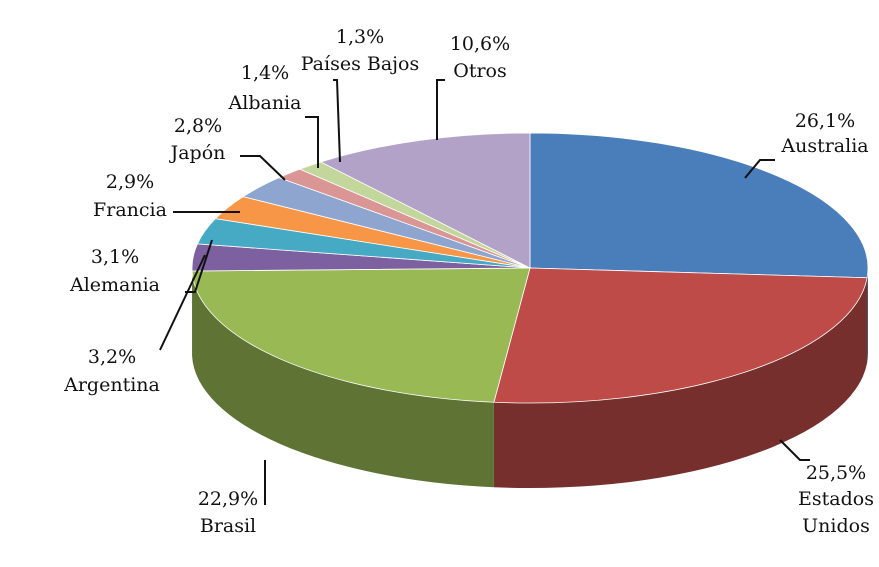 The image size is (879, 567). What do you see at coordinates (115, 257) in the screenshot?
I see `data-label: 3,1%` at bounding box center [115, 257].